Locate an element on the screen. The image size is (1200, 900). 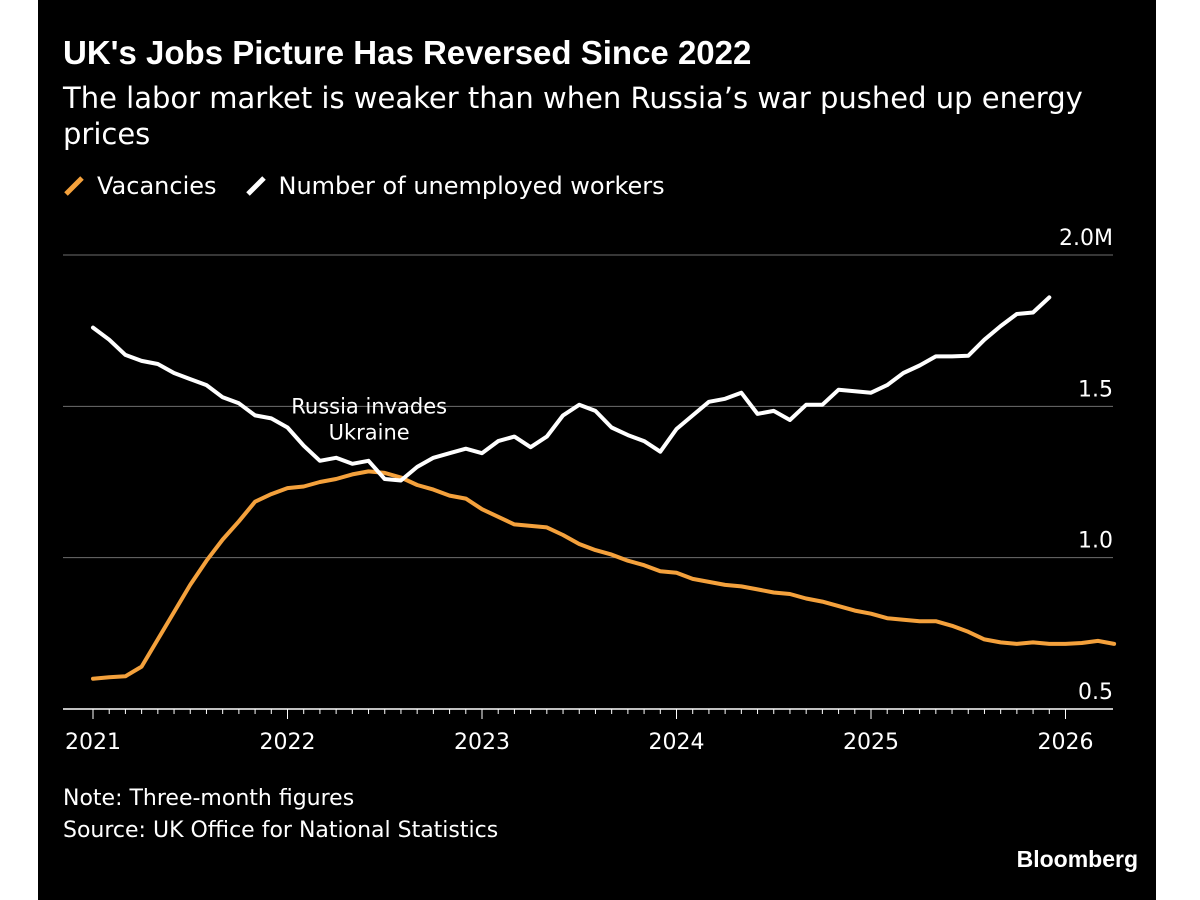
x-tick-label: 2022 is located at coordinates (288, 742).